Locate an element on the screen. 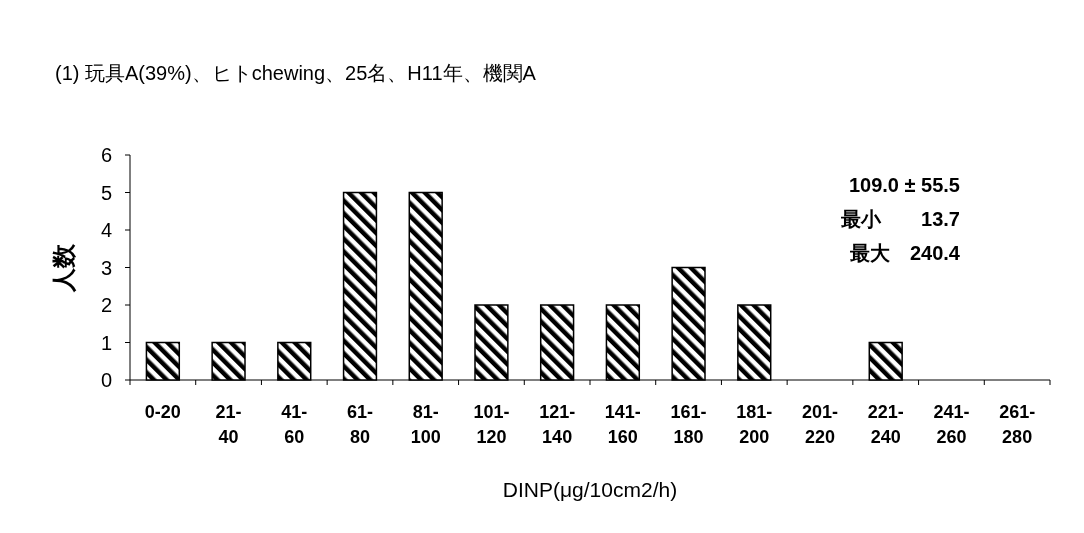 The height and width of the screenshot is (533, 1084). x-tick-label: 141- 160 is located at coordinates (622, 424).